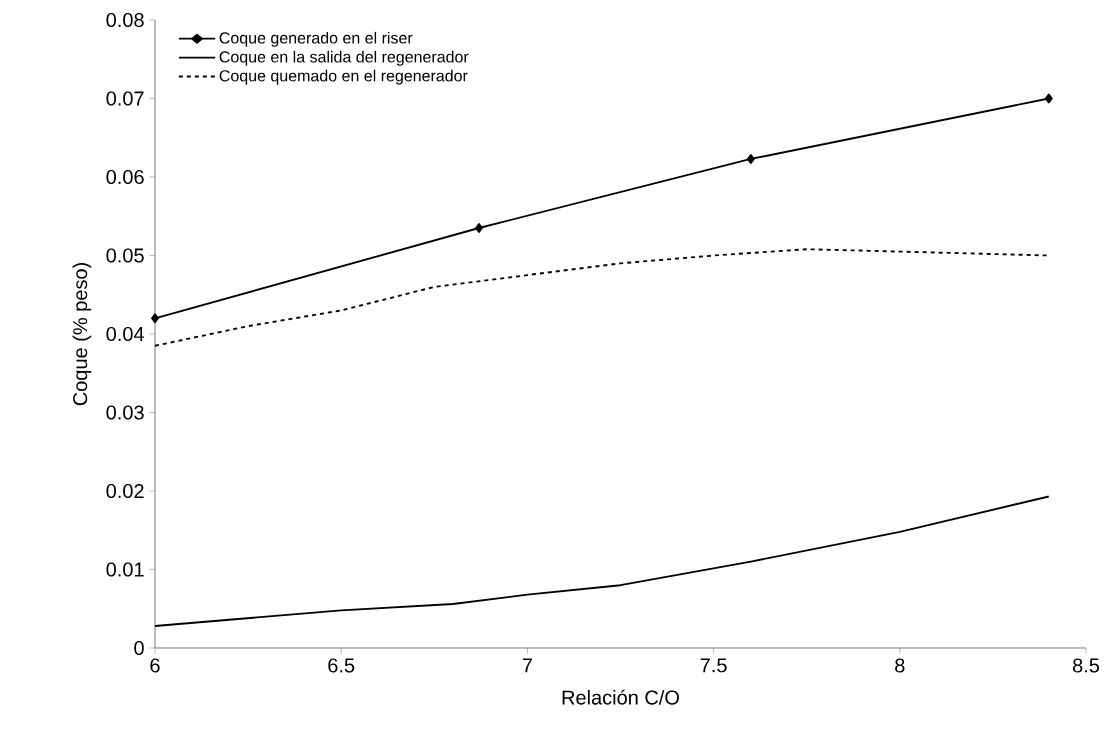 The image size is (1117, 753). I want to click on y-tick-label: 0.08, so click(125, 20).